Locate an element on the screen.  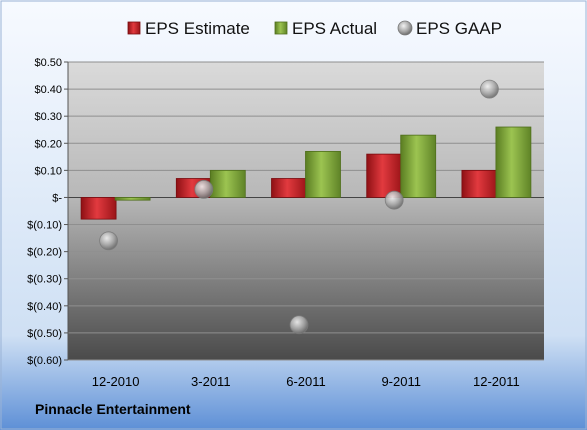
y-tick-label: $0.50 is located at coordinates (48, 63).